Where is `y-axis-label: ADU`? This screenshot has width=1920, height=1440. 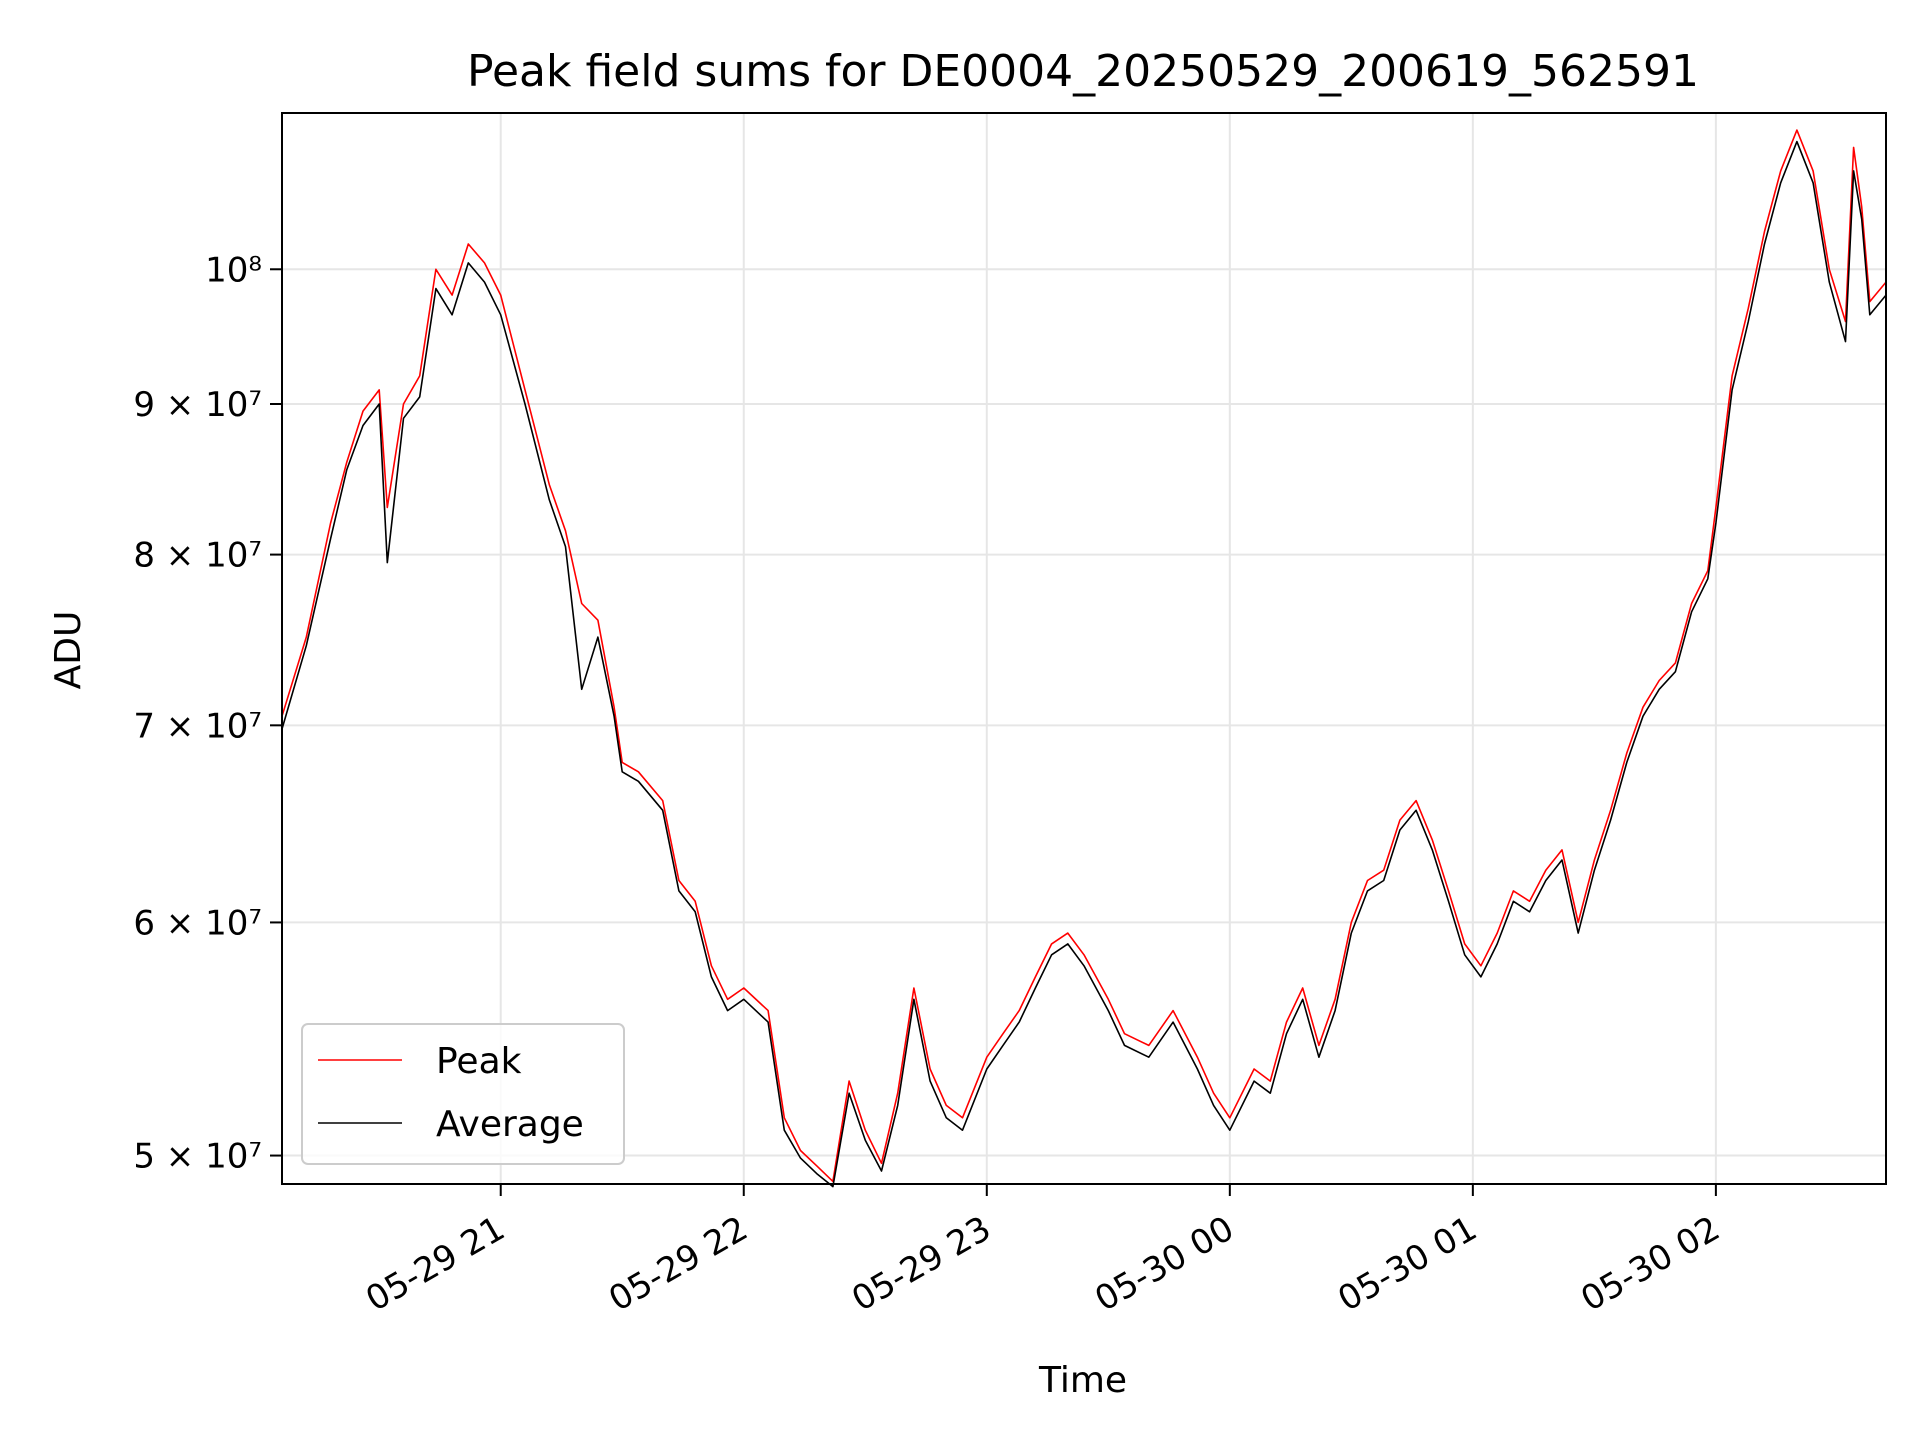 y-axis-label: ADU is located at coordinates (68, 650).